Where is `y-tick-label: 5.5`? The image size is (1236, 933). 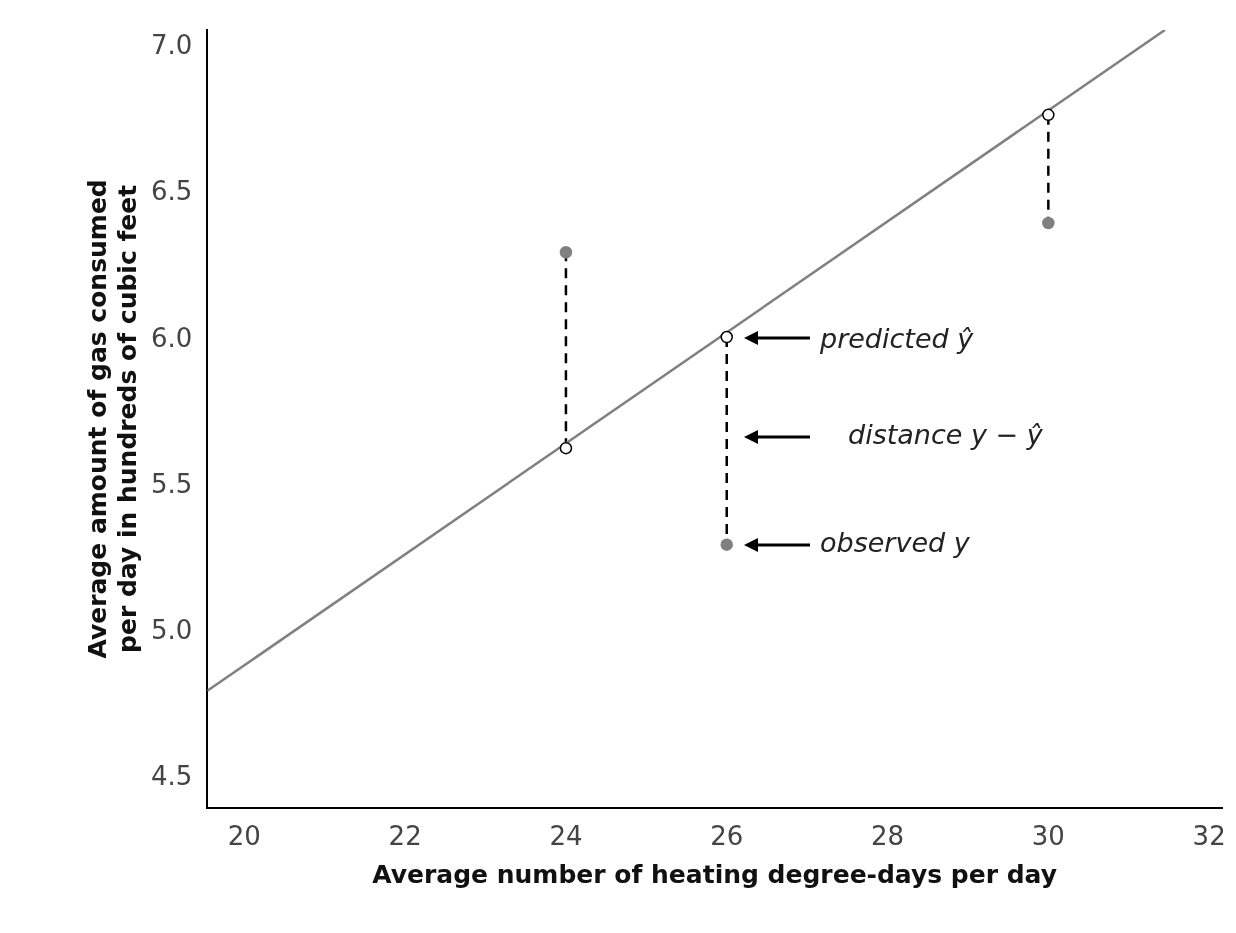 y-tick-label: 5.5 is located at coordinates (171, 483).